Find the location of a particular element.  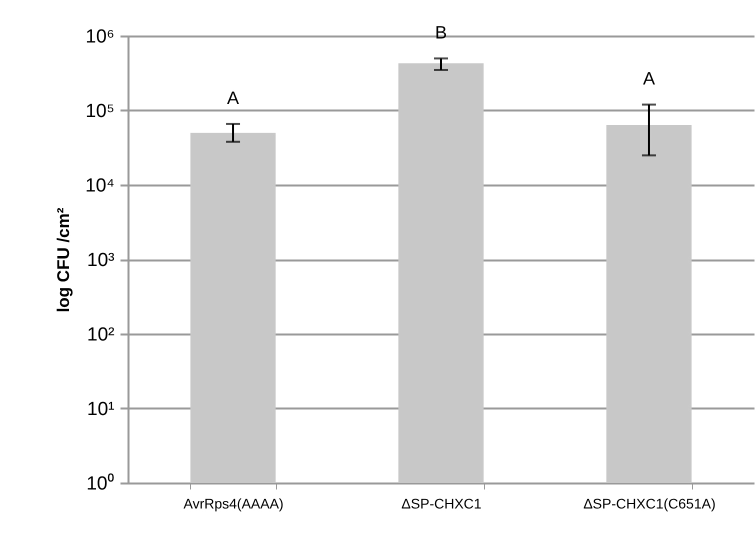

annotation: B is located at coordinates (441, 32).